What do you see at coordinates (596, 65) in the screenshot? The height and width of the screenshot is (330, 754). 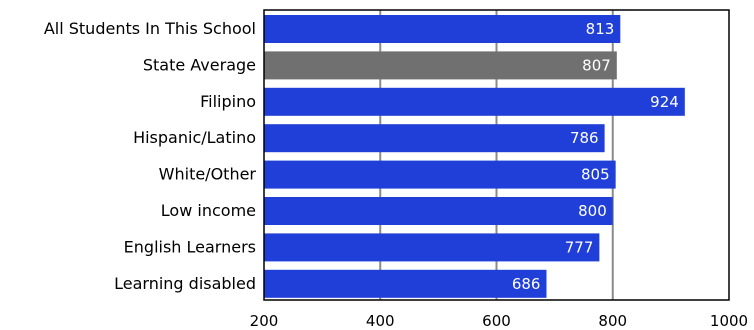 I see `value-label-state-average: 807` at bounding box center [596, 65].